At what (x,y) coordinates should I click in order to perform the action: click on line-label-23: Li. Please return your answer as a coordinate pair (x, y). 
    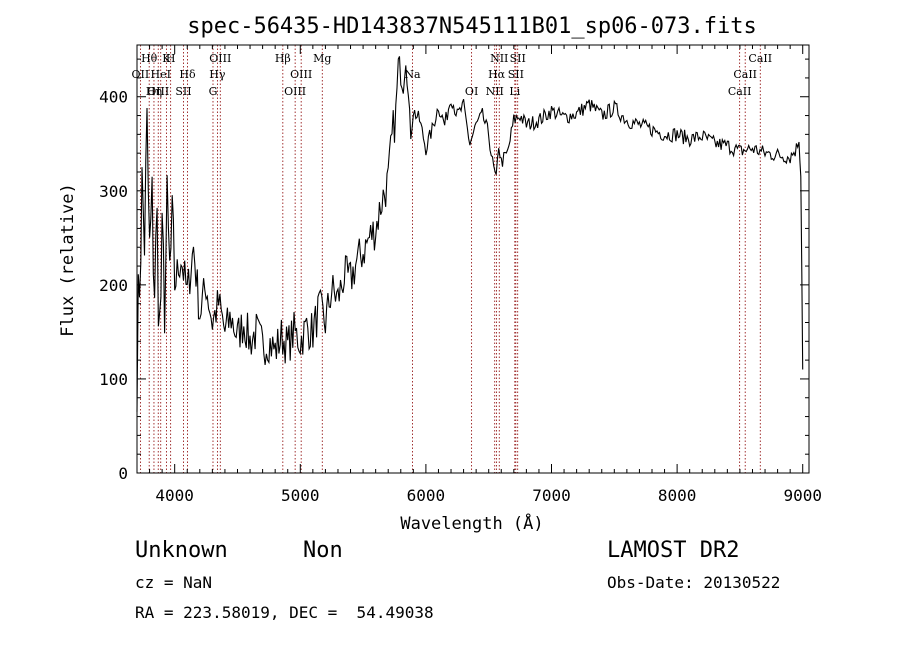
    Looking at the image, I should click on (514, 91).